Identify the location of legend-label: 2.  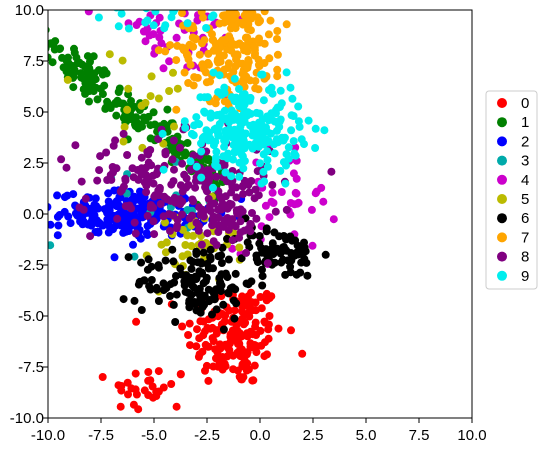
(525, 141).